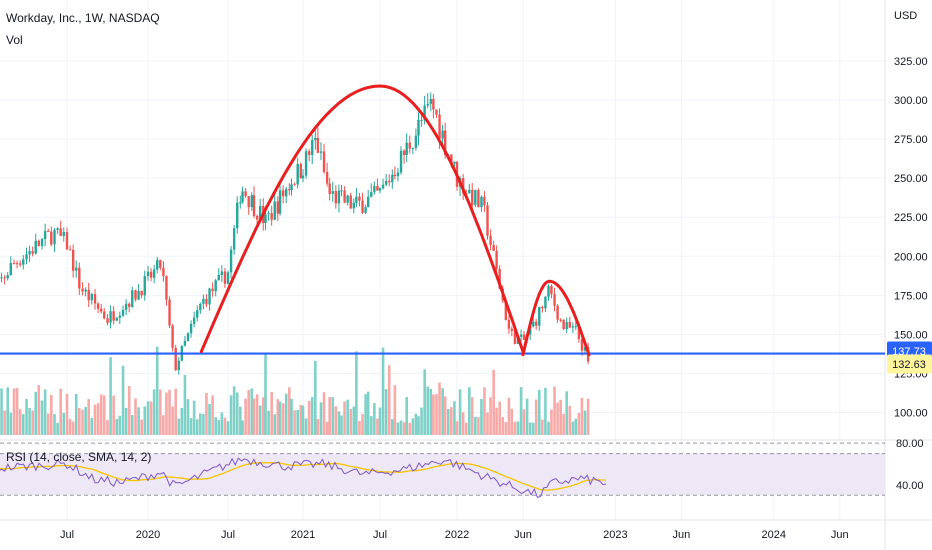  Describe the element at coordinates (911, 140) in the screenshot. I see `price-tick-label: 275.00` at that location.